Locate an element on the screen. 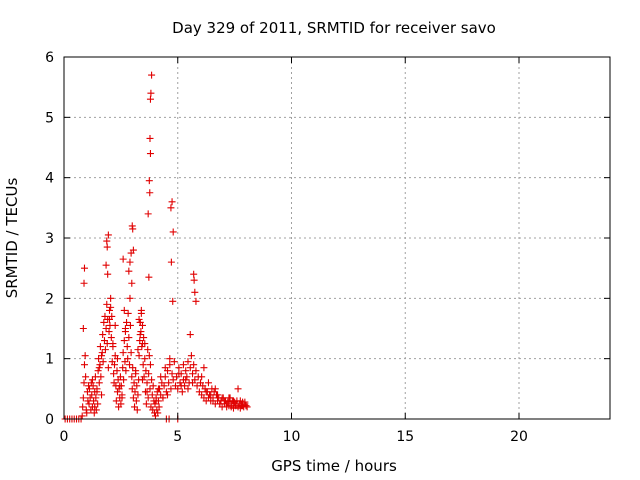 The width and height of the screenshot is (640, 480). y-axis-title: SRMTID / TECUs is located at coordinates (12, 238).